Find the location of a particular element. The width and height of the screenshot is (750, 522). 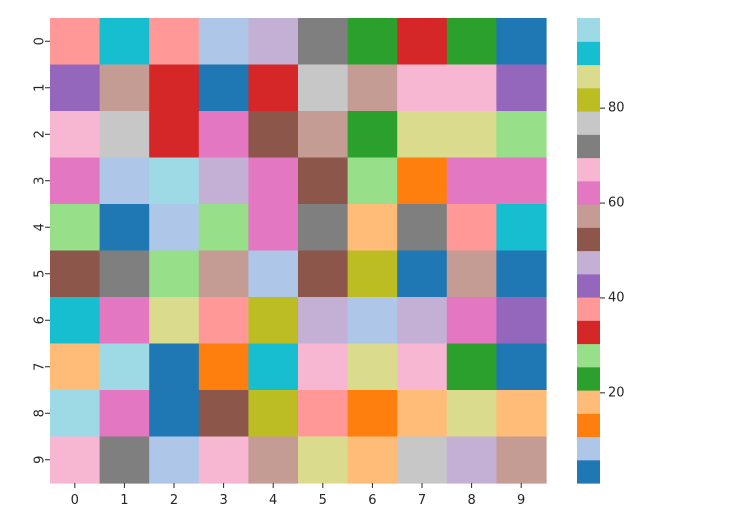

heatmap-cell-r6-c7 is located at coordinates (422, 321).